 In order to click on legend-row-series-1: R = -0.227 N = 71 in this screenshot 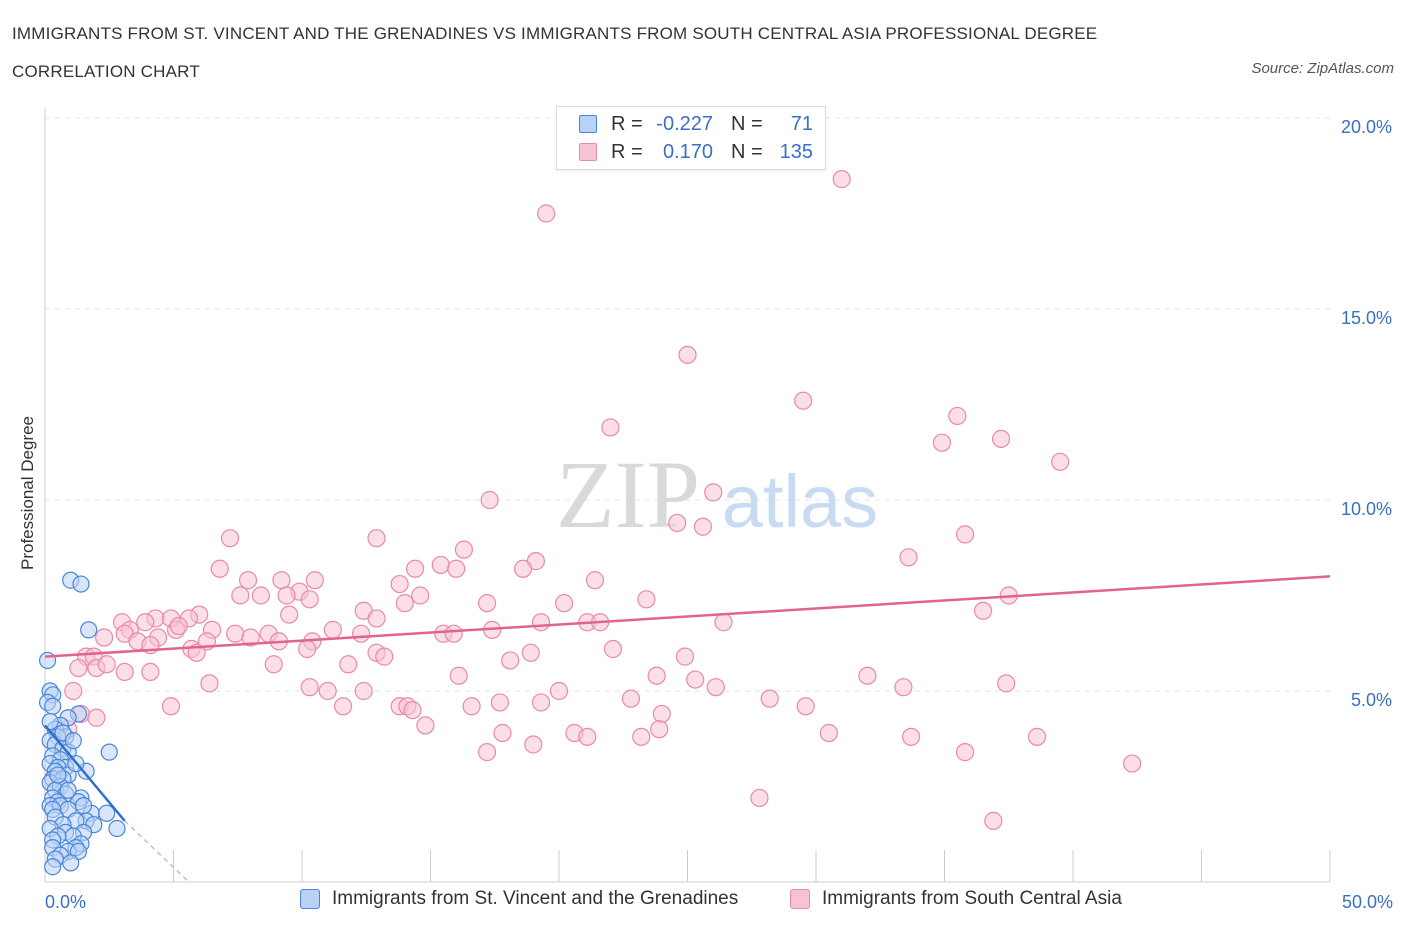, I will do `click(696, 124)`.